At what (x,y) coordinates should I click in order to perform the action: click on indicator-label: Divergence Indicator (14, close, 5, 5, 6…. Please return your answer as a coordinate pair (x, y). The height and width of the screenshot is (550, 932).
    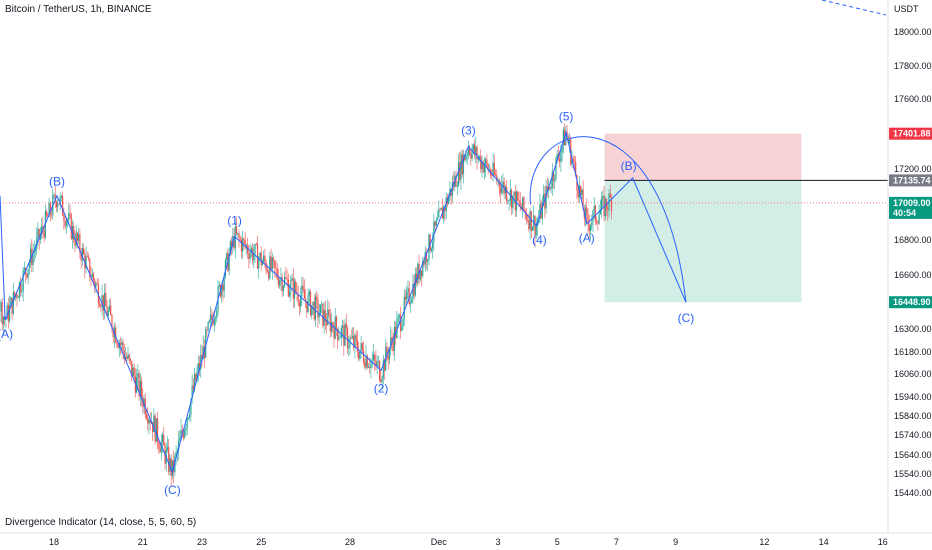
    Looking at the image, I should click on (100, 522).